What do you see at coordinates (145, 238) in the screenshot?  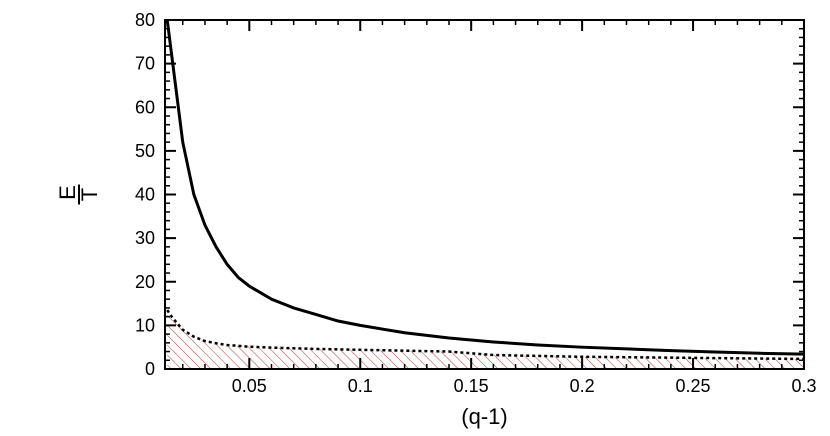 I see `y-tick-label: 30` at bounding box center [145, 238].